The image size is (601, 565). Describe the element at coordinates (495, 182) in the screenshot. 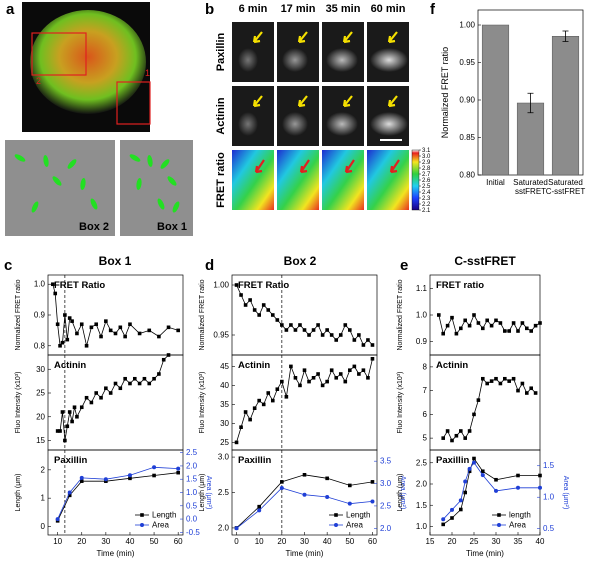

I see `x-tick-label: Initial` at that location.